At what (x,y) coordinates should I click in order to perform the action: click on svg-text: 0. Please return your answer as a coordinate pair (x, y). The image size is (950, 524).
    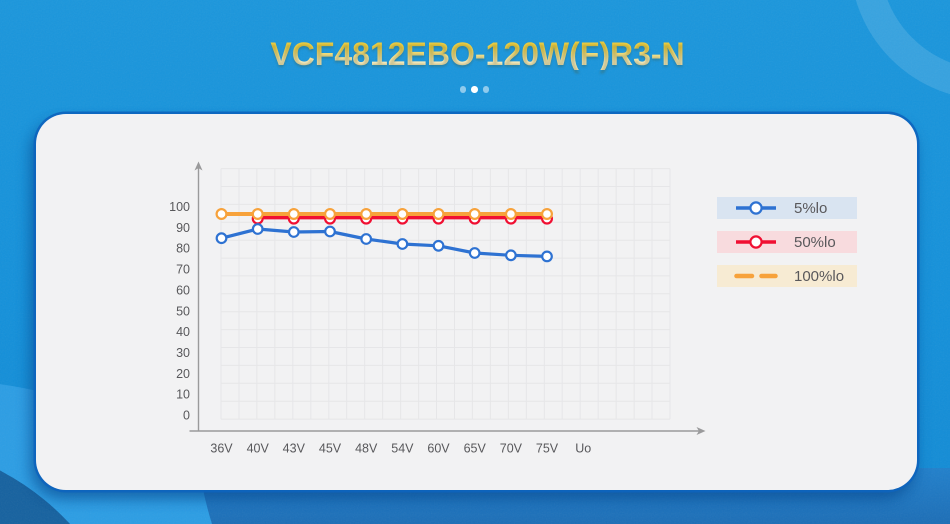
    Looking at the image, I should click on (186, 416).